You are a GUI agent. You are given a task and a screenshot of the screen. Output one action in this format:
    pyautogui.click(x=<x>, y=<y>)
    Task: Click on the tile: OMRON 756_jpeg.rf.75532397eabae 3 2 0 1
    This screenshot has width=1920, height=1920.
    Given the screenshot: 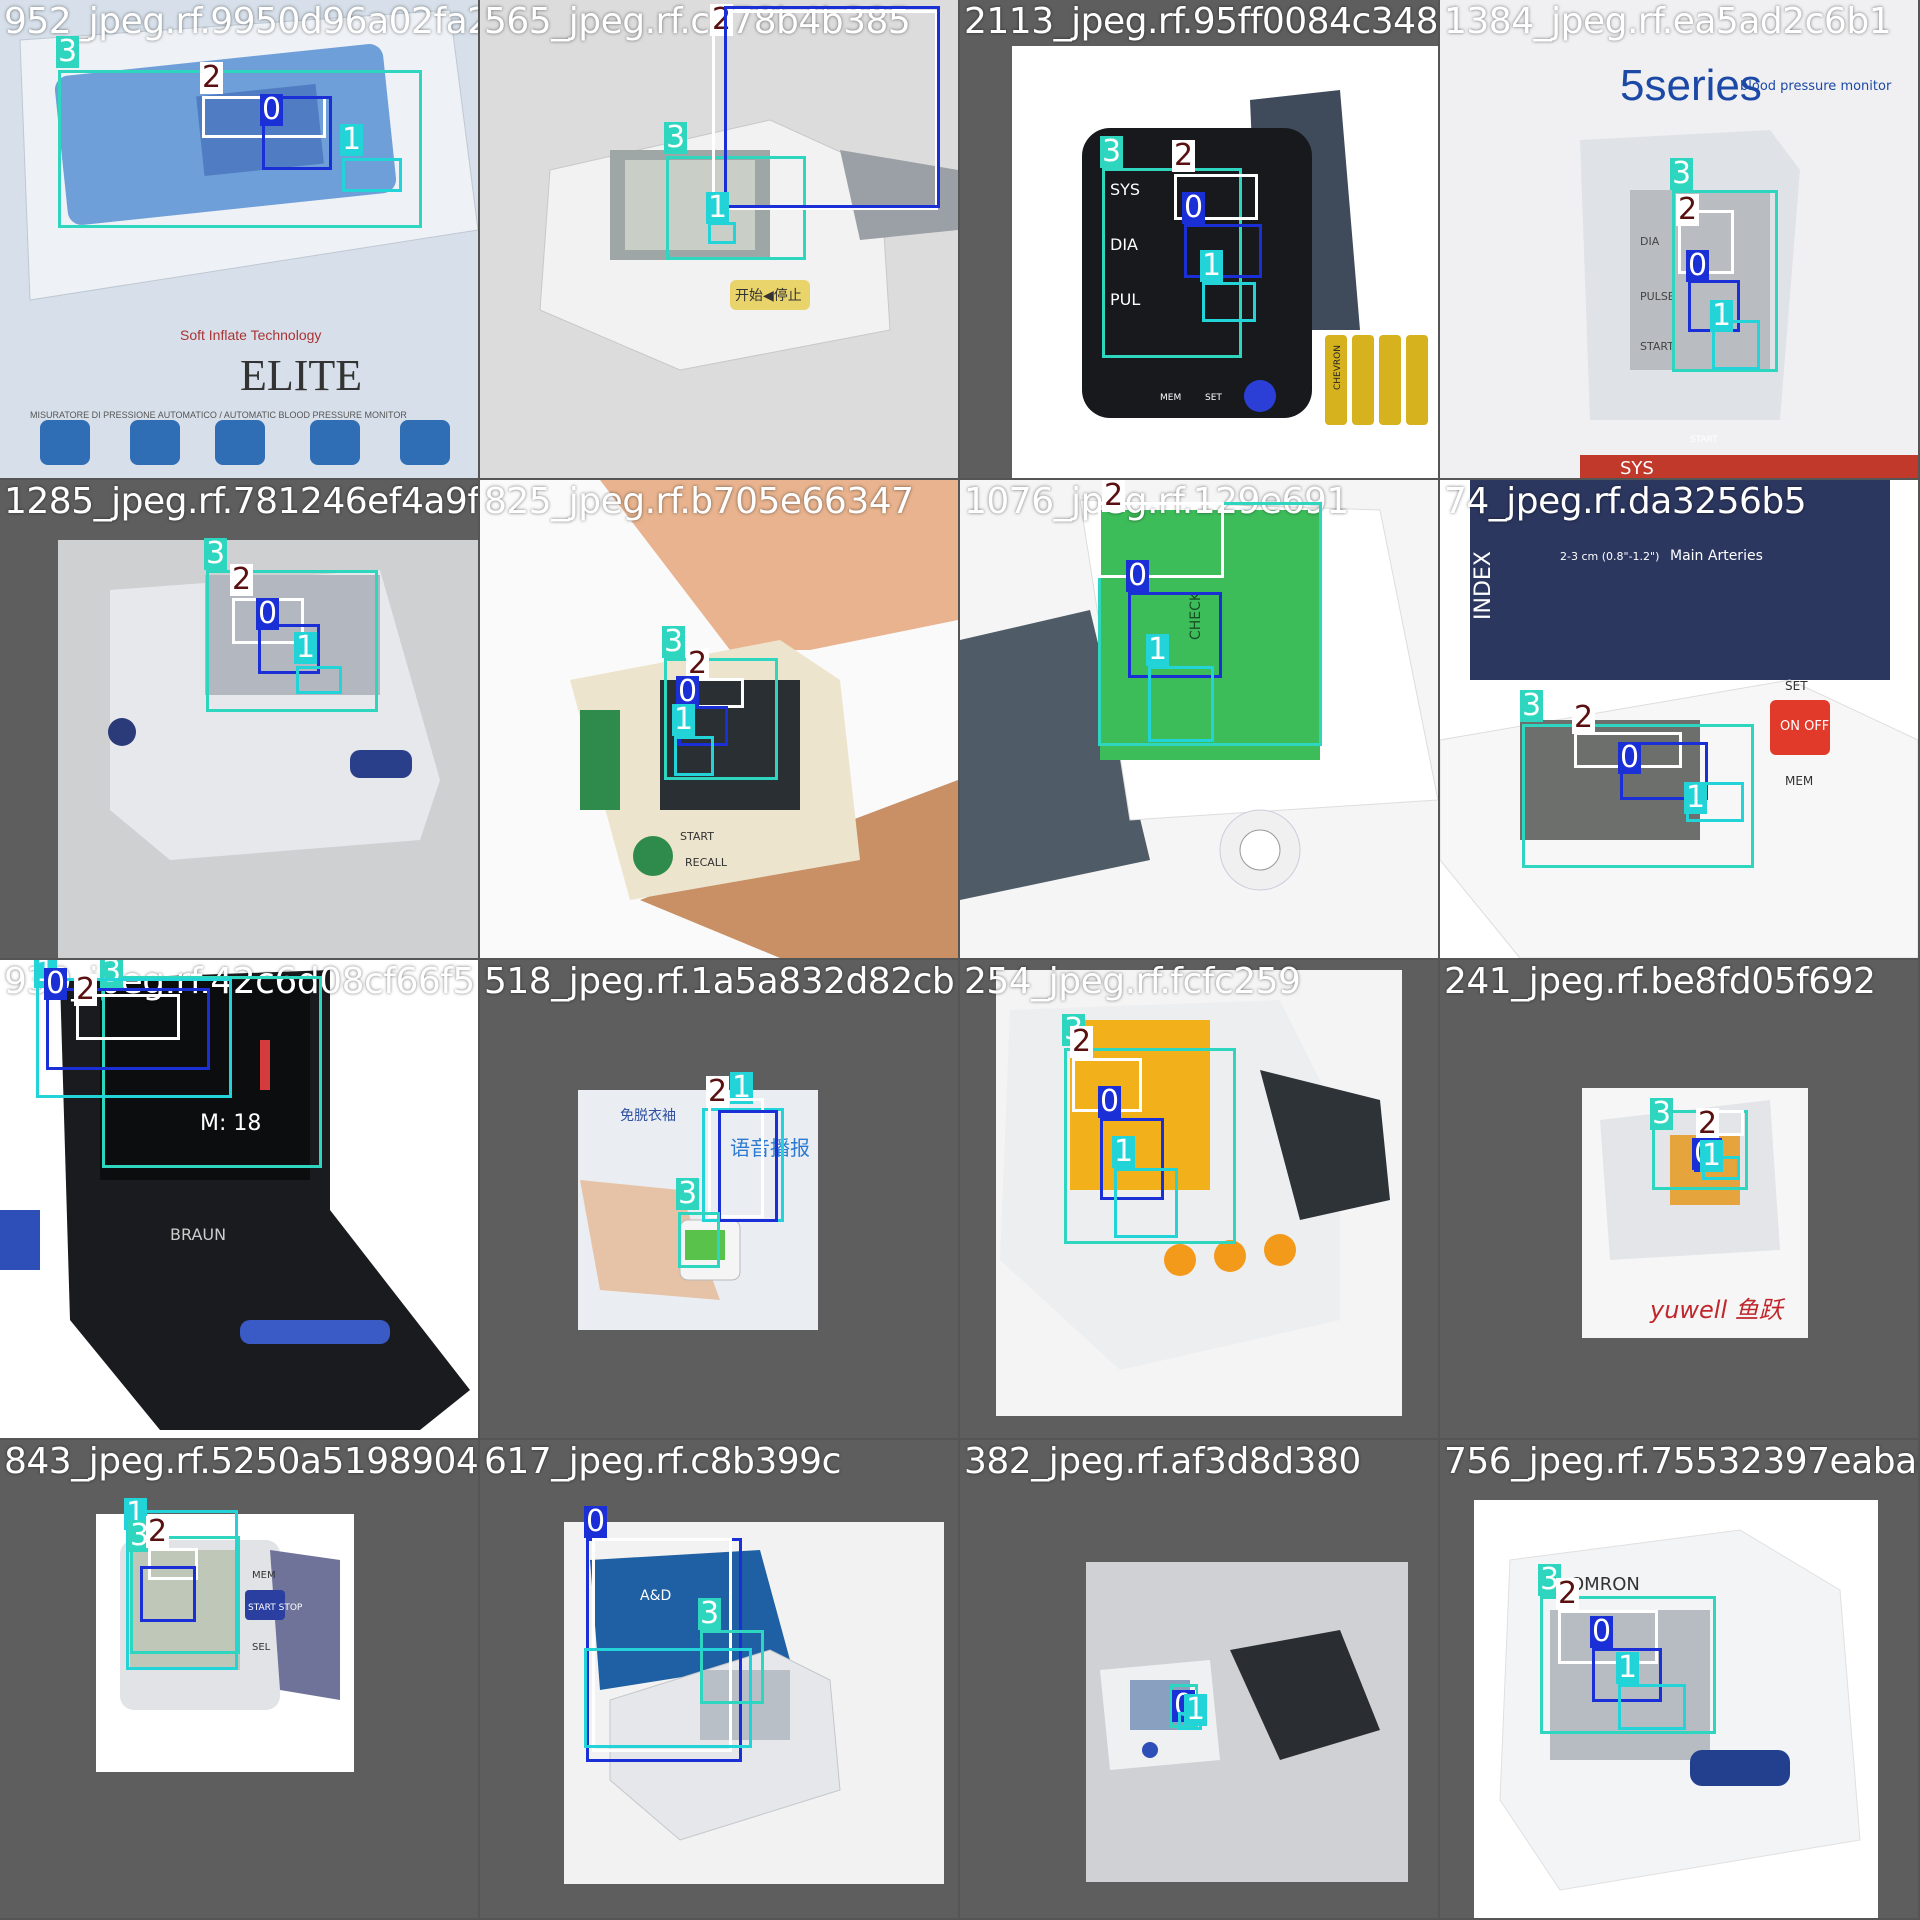 What is the action you would take?
    pyautogui.click(x=1679, y=1679)
    